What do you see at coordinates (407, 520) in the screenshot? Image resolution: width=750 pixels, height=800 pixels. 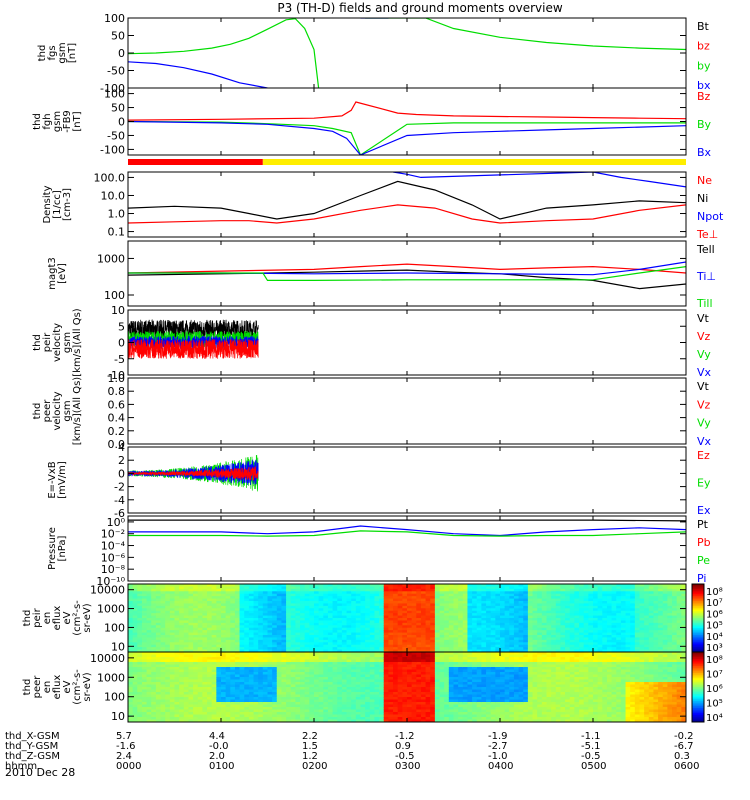 I see `series-line-Pt` at bounding box center [407, 520].